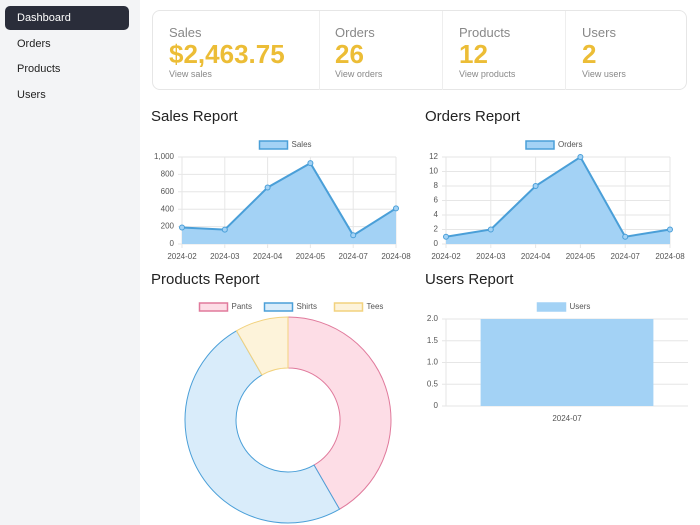 The image size is (700, 525). Describe the element at coordinates (307, 306) in the screenshot. I see `legend-label: Shirts` at that location.